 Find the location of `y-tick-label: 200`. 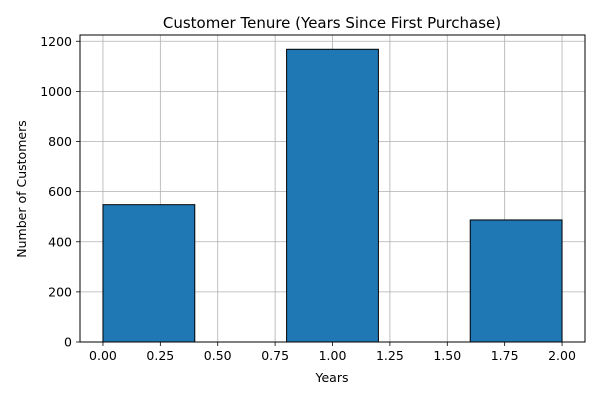

y-tick-label: 200 is located at coordinates (60, 291).